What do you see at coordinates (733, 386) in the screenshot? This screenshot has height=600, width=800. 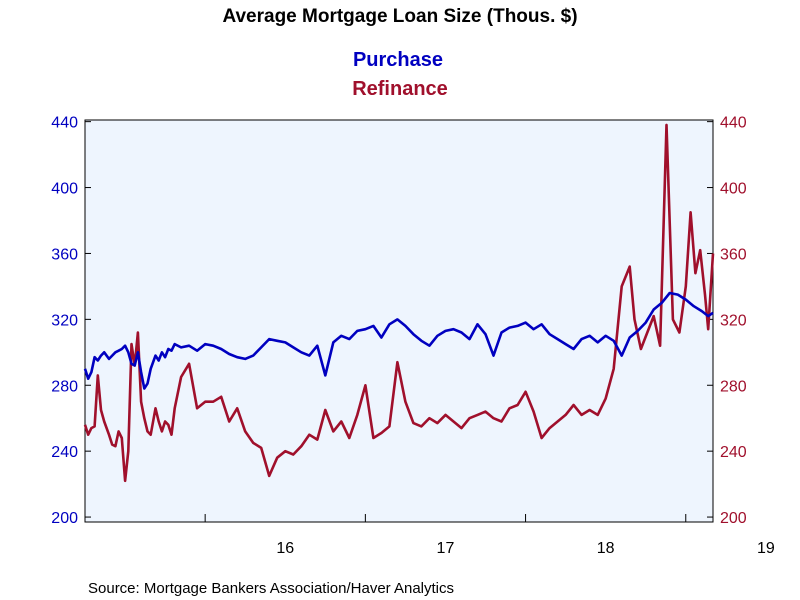 I see `right-tick-label: 280` at bounding box center [733, 386].